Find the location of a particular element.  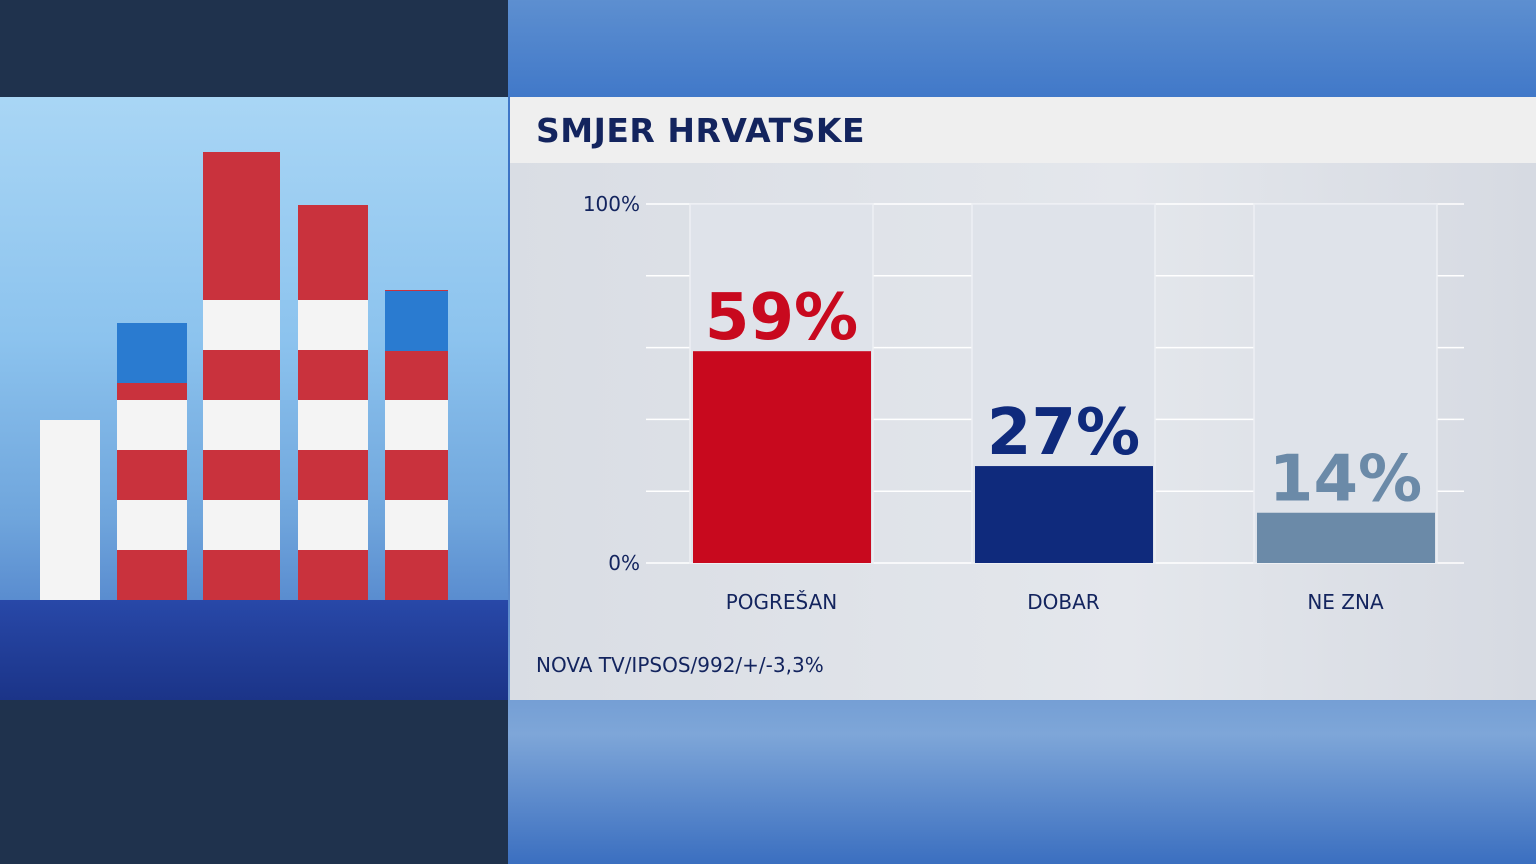

left-top-band is located at coordinates (254, 48).